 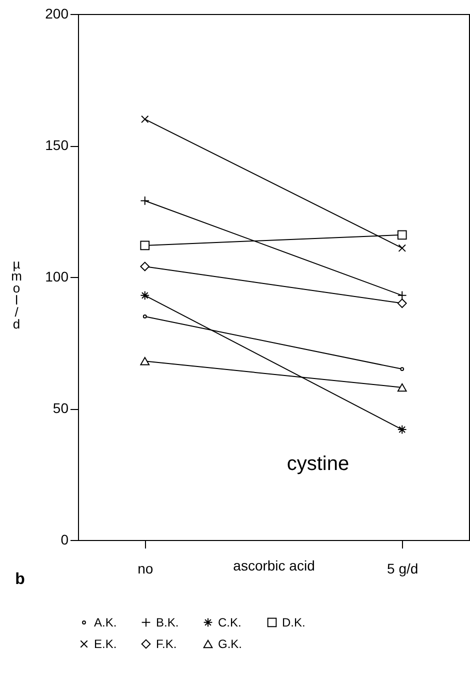 What do you see at coordinates (20, 579) in the screenshot?
I see `text: b` at bounding box center [20, 579].